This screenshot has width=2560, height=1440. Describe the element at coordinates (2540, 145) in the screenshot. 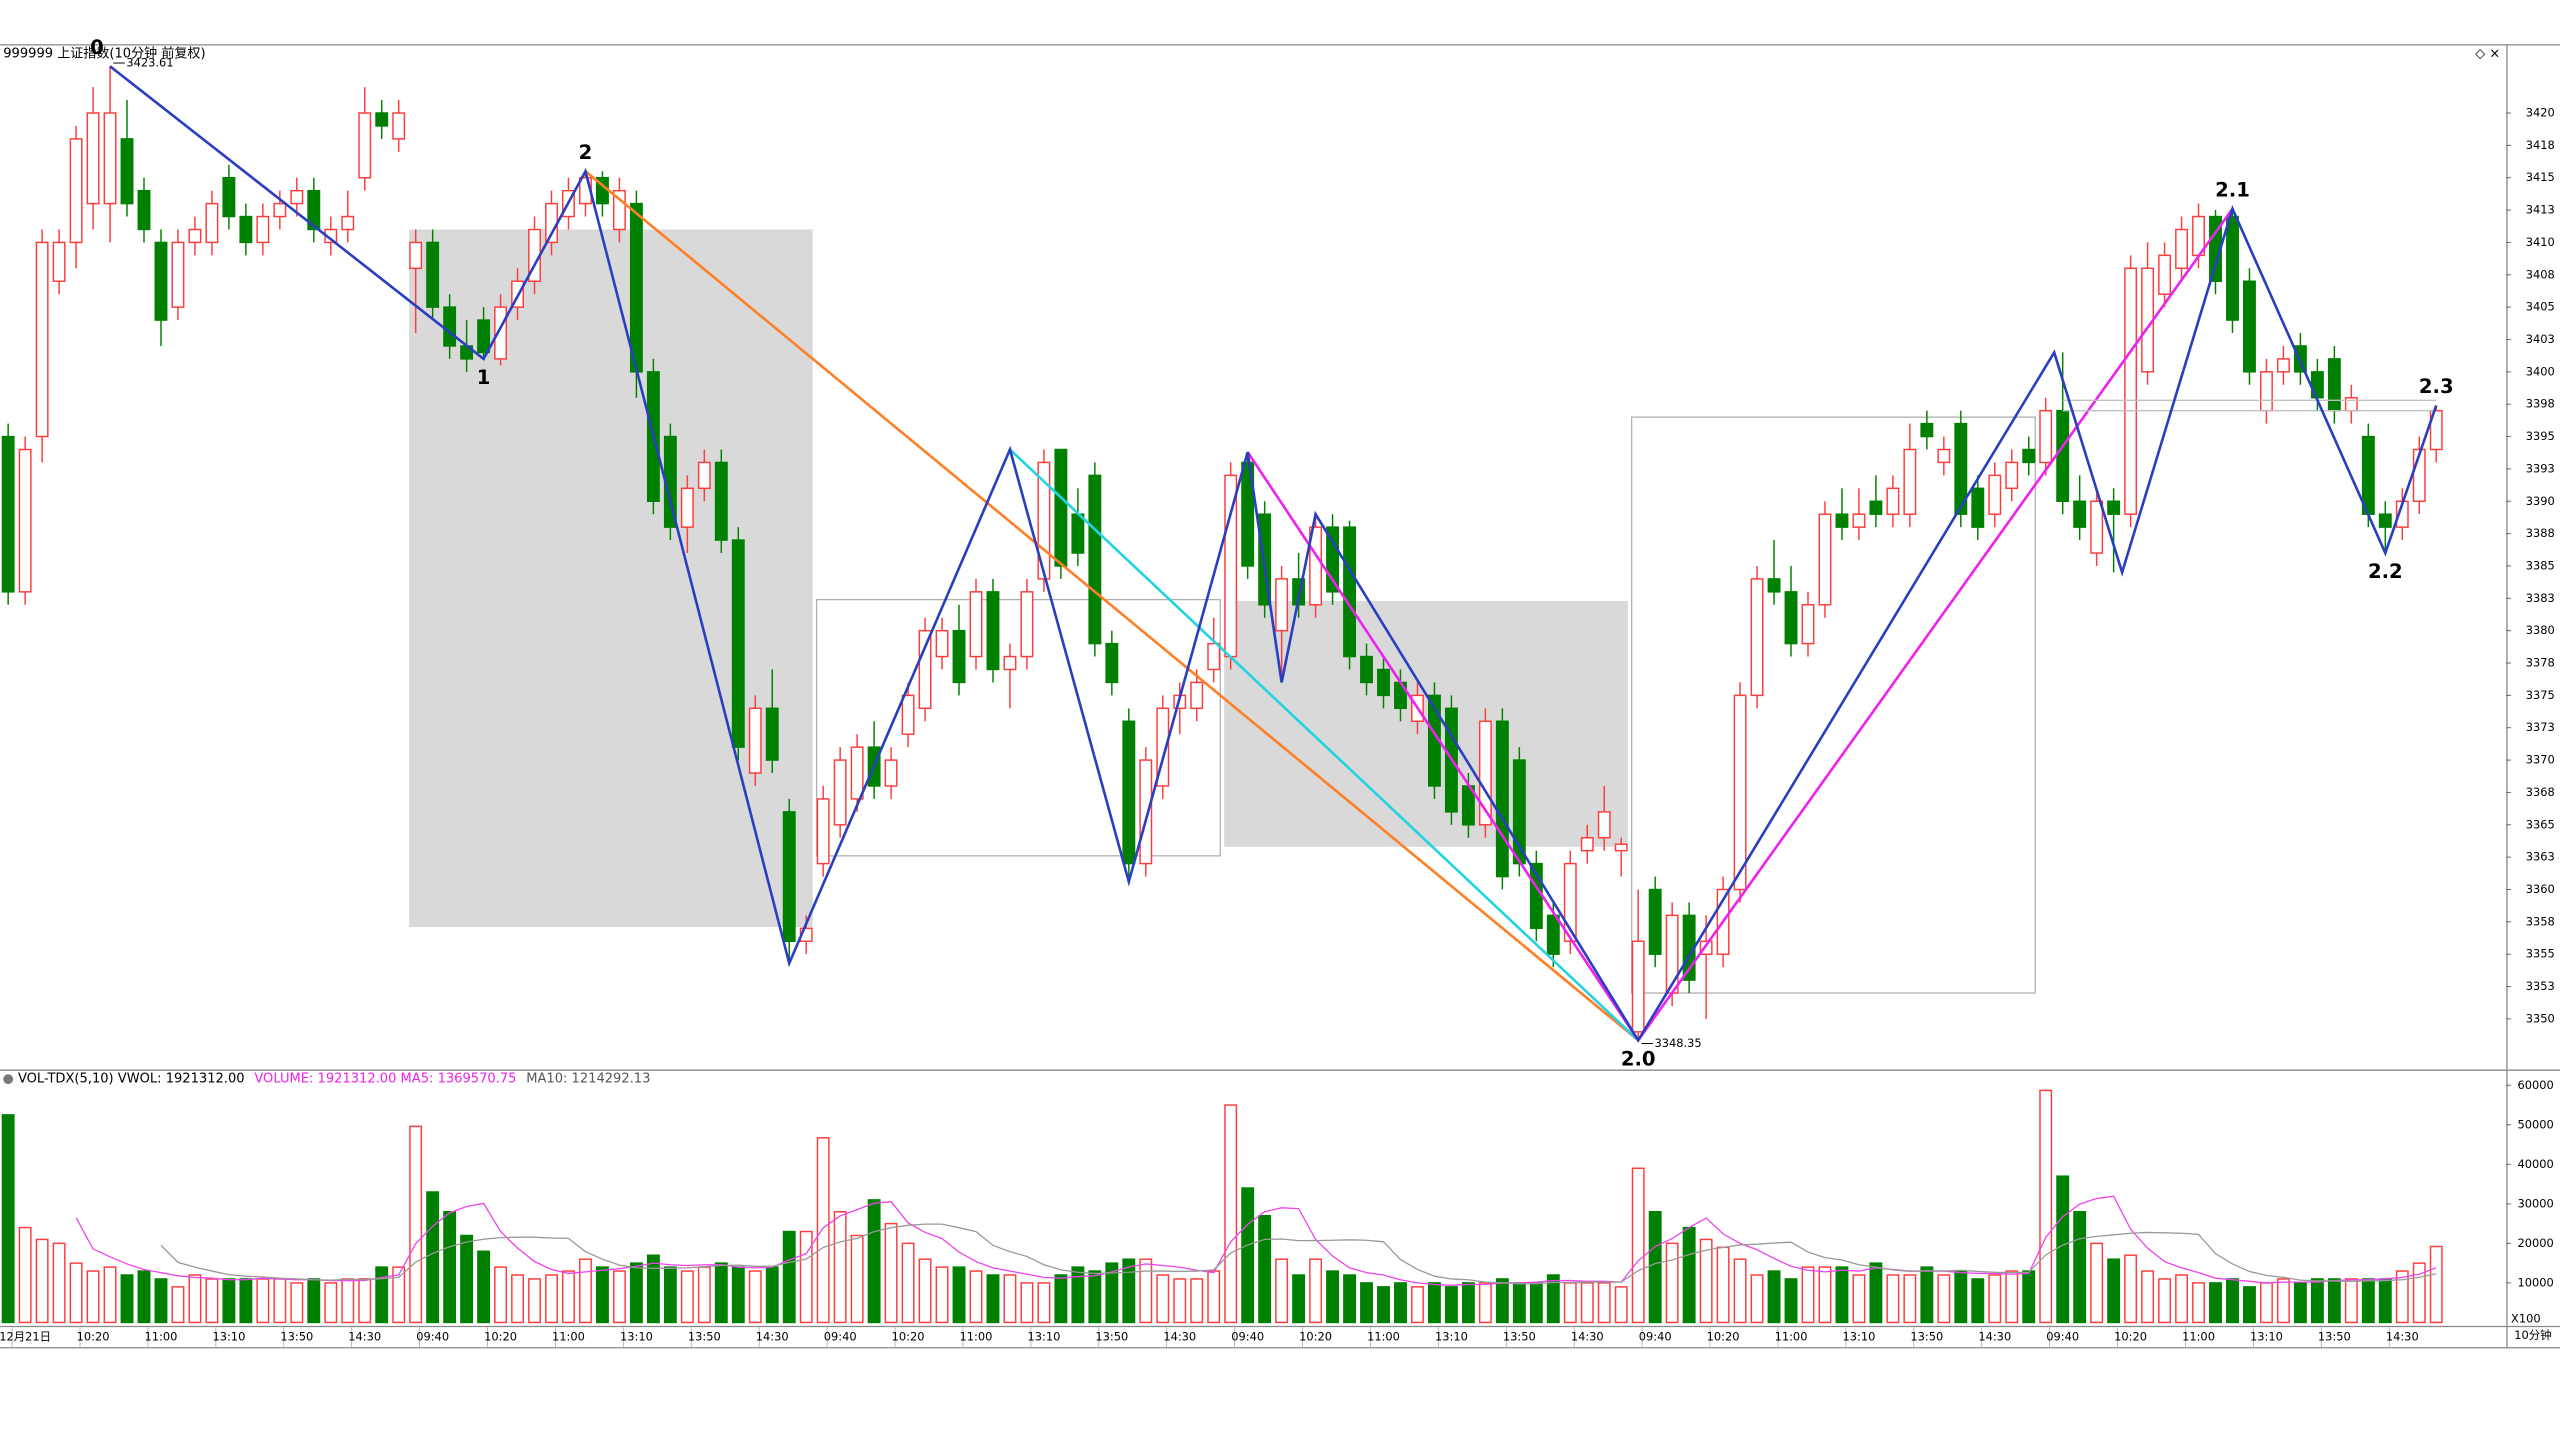

I see `y-tick-label: 3418` at that location.